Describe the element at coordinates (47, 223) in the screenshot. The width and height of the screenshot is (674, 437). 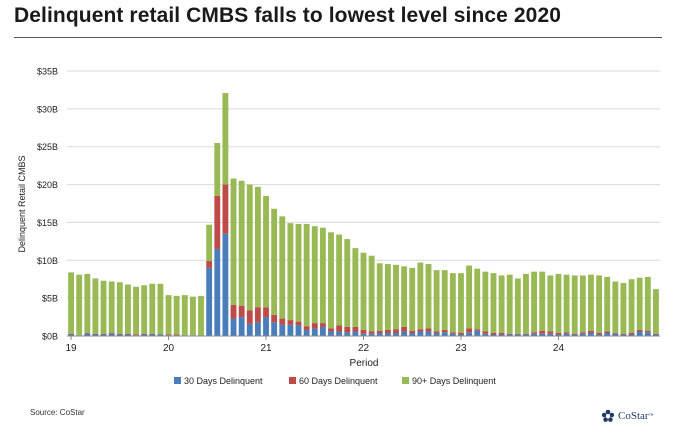
I see `y-tick-label: $15B` at that location.